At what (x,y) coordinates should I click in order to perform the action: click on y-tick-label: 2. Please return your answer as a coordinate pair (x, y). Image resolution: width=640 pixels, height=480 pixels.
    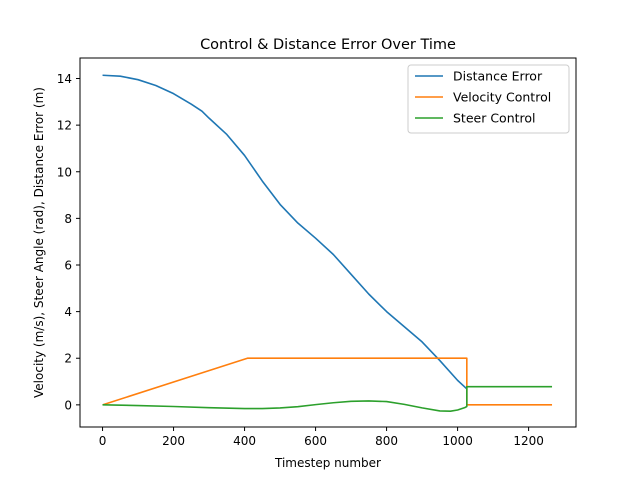
    Looking at the image, I should click on (68, 359).